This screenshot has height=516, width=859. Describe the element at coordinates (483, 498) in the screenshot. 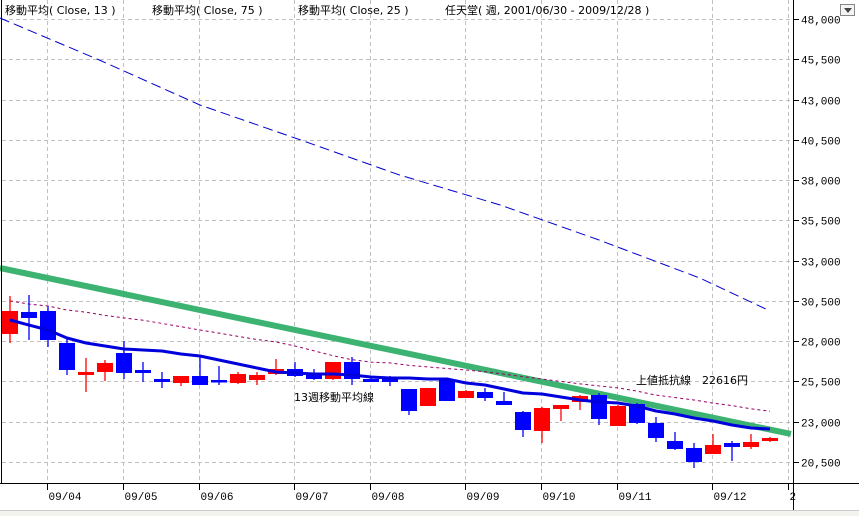

I see `x-tick-label: 09/09` at that location.